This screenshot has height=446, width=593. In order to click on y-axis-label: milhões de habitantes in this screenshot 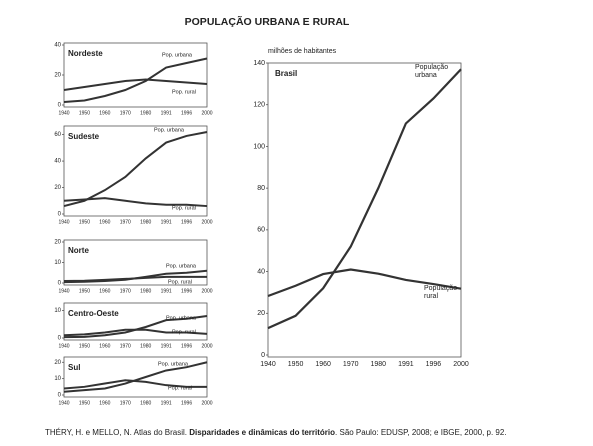, I will do `click(302, 51)`.